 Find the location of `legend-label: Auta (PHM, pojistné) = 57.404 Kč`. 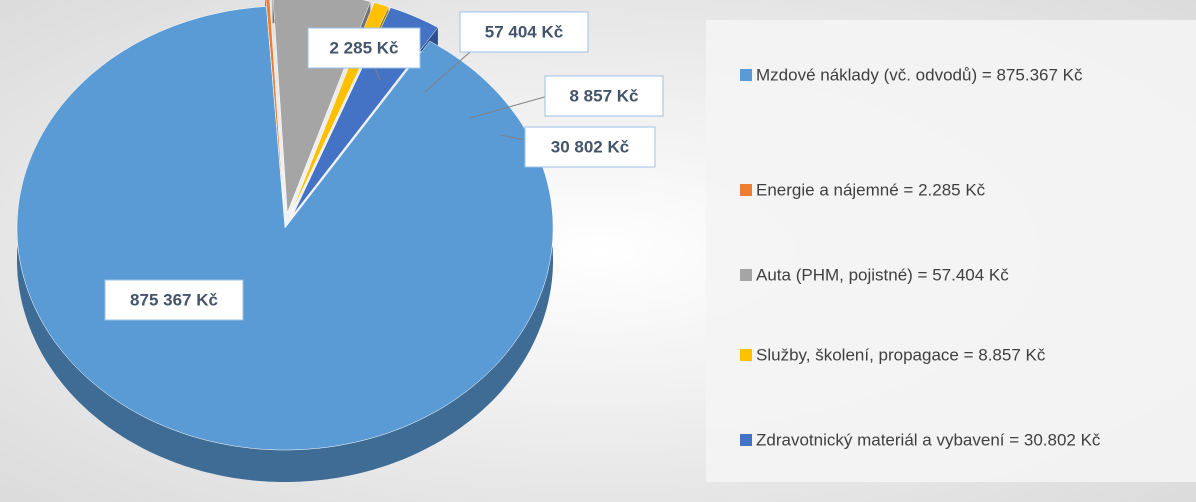

legend-label: Auta (PHM, pojistné) = 57.404 Kč is located at coordinates (882, 274).